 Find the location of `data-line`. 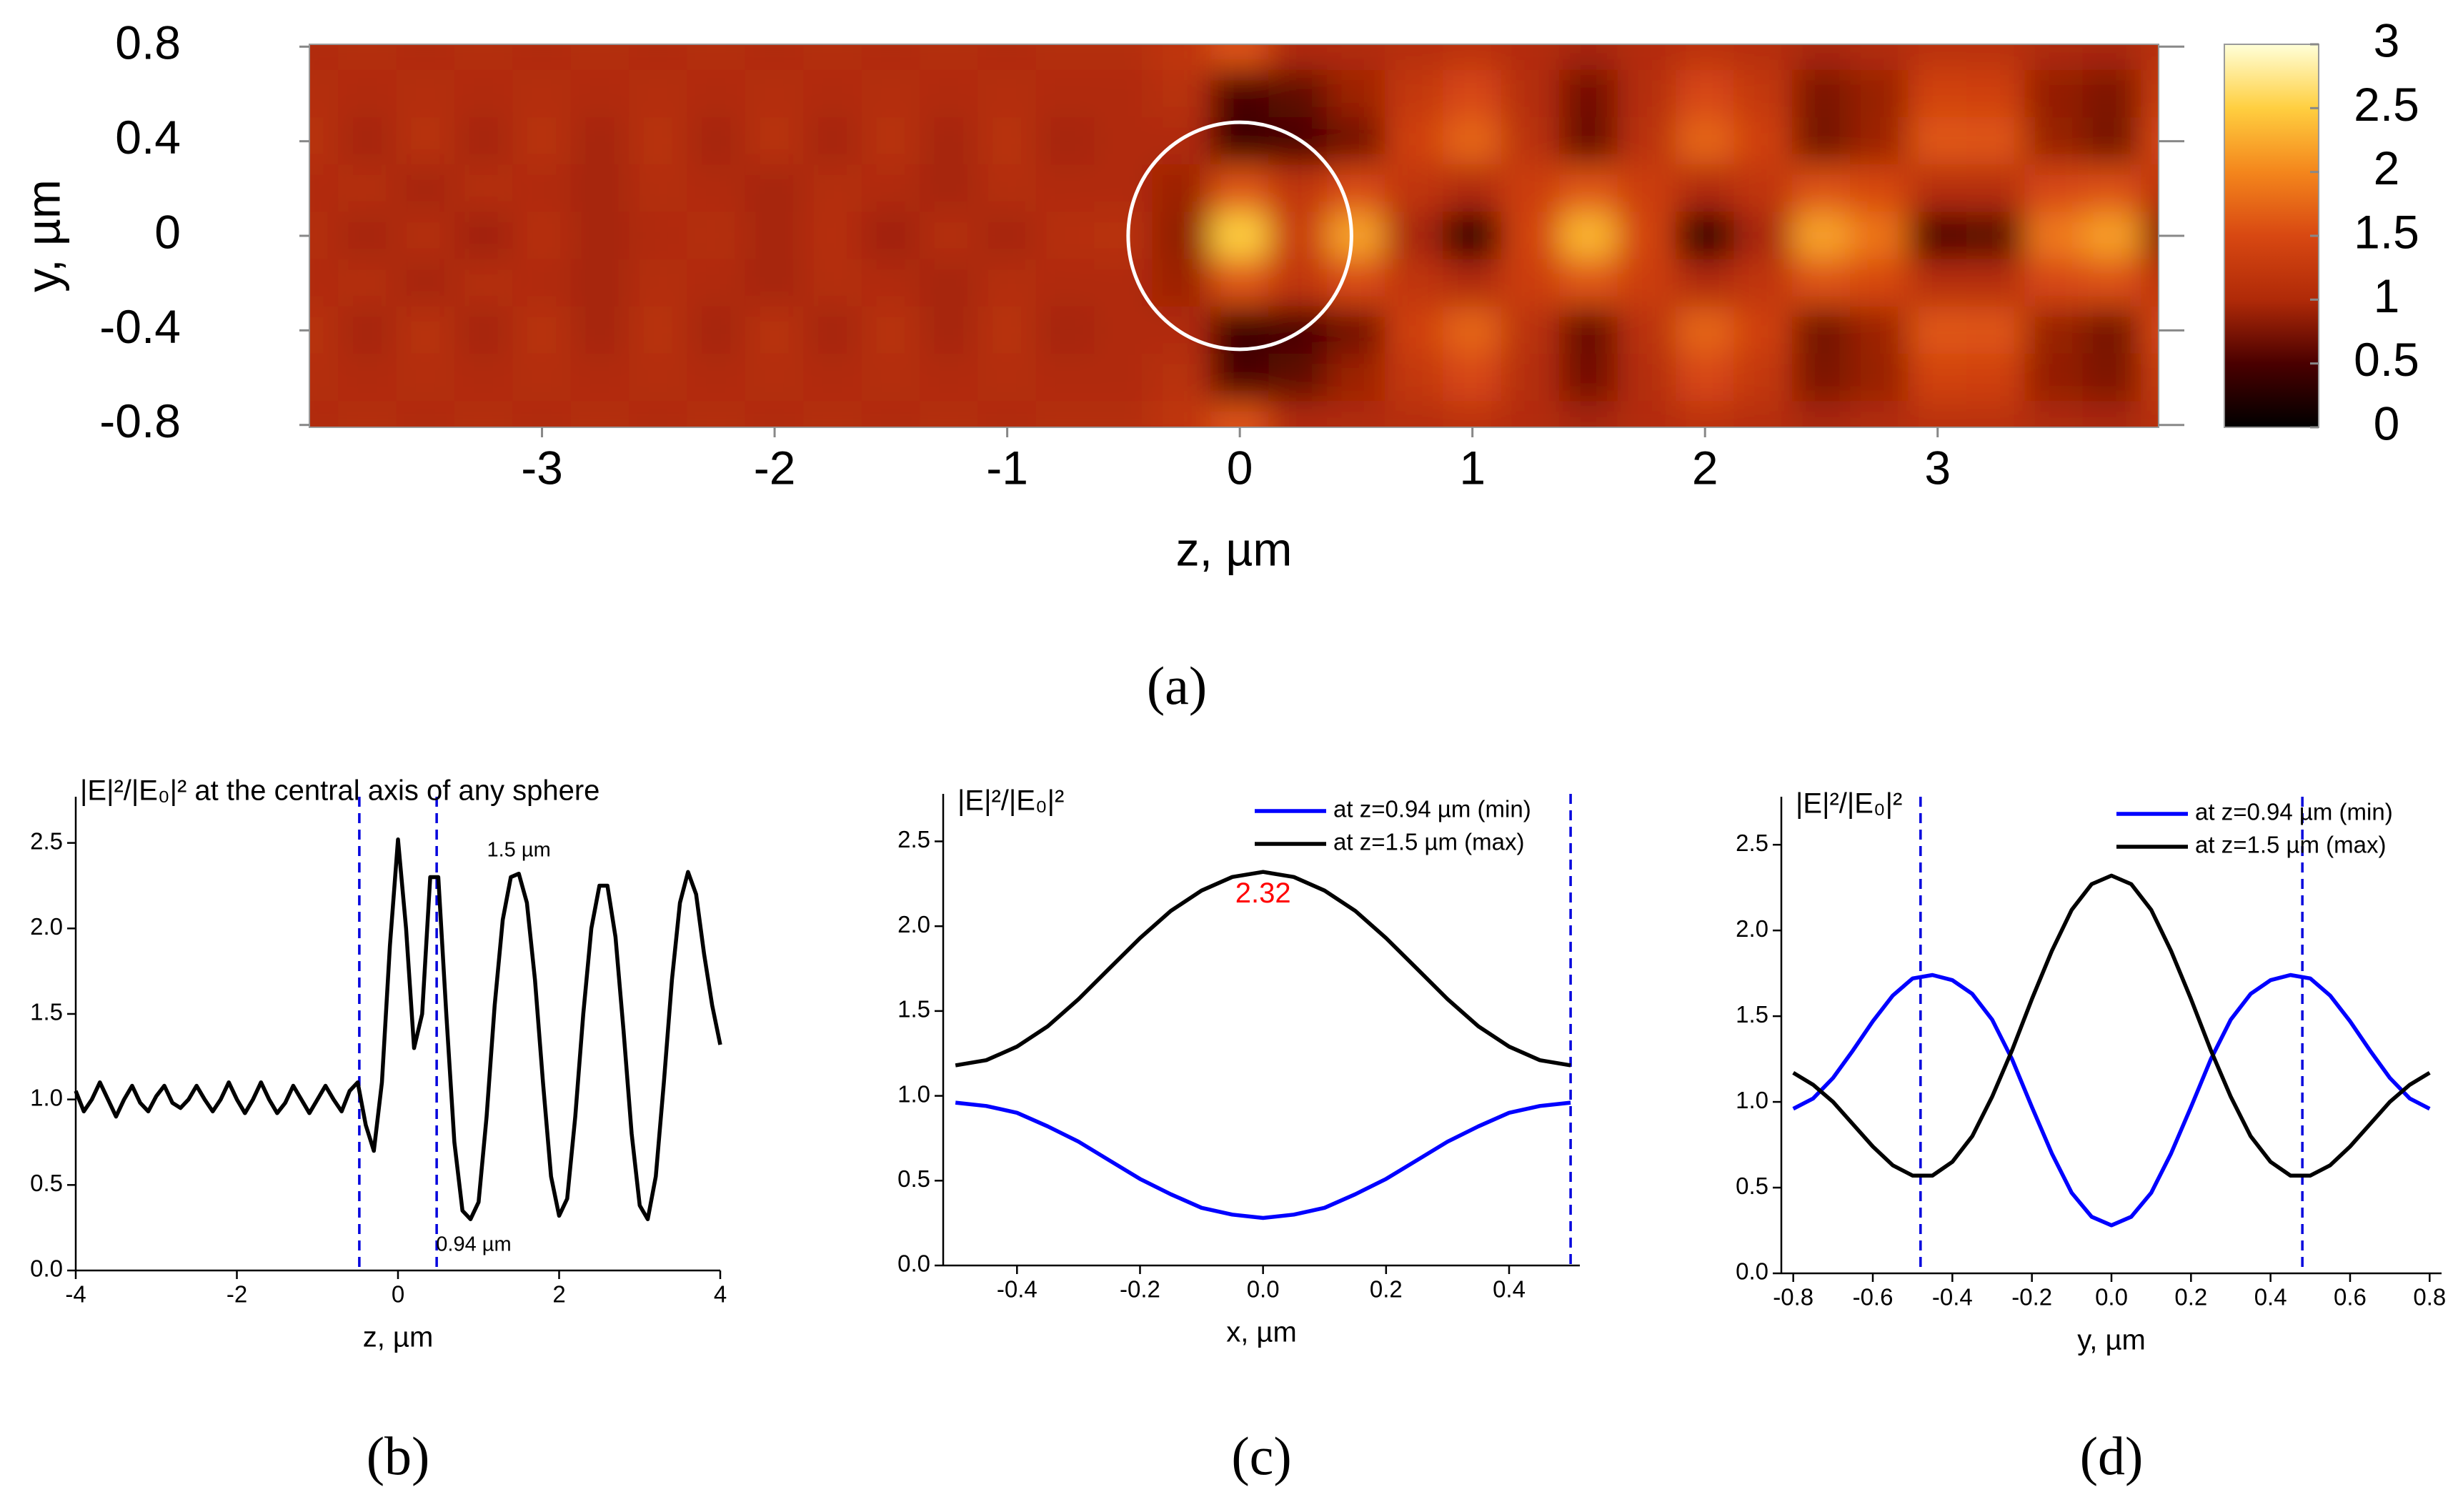

data-line is located at coordinates (1263, 969).